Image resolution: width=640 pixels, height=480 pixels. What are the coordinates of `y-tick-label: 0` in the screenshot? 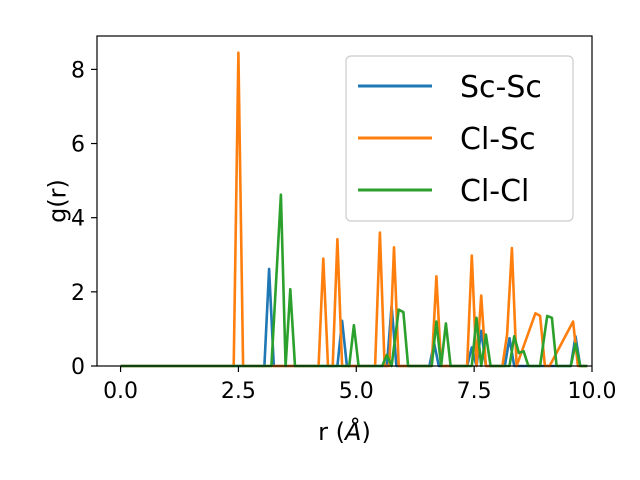 It's located at (78, 367).